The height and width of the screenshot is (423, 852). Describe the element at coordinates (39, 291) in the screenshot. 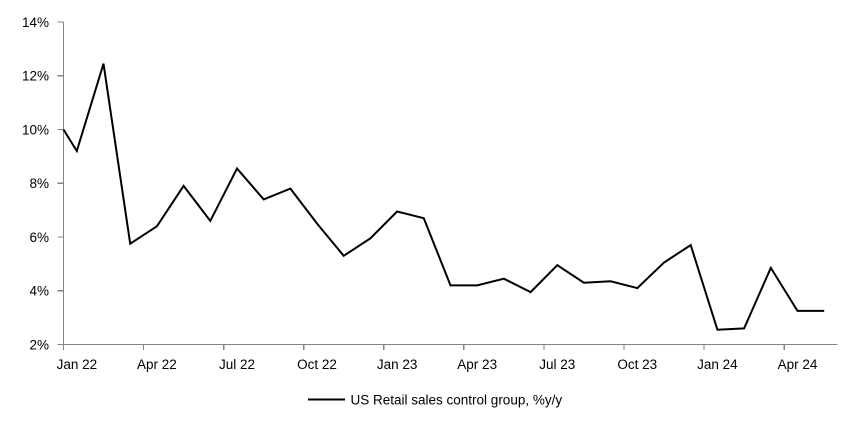

I see `y-axis-tick-label: 4%` at that location.